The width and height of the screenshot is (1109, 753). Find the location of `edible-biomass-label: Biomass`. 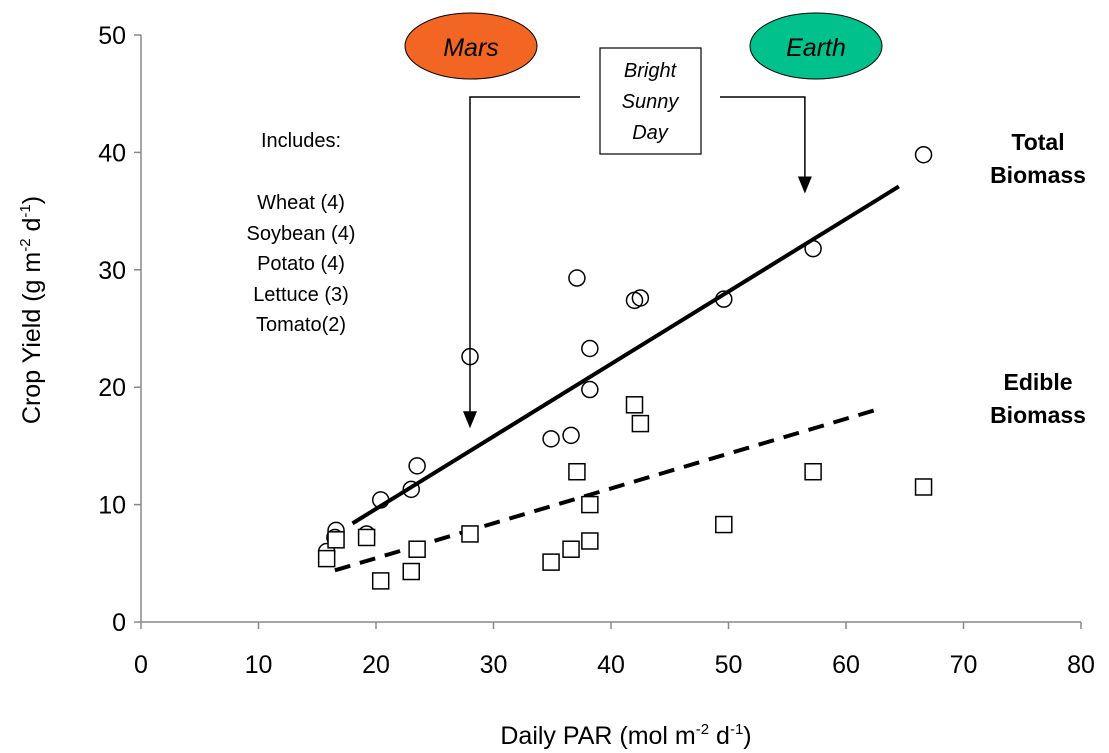

edible-biomass-label: Biomass is located at coordinates (1038, 415).